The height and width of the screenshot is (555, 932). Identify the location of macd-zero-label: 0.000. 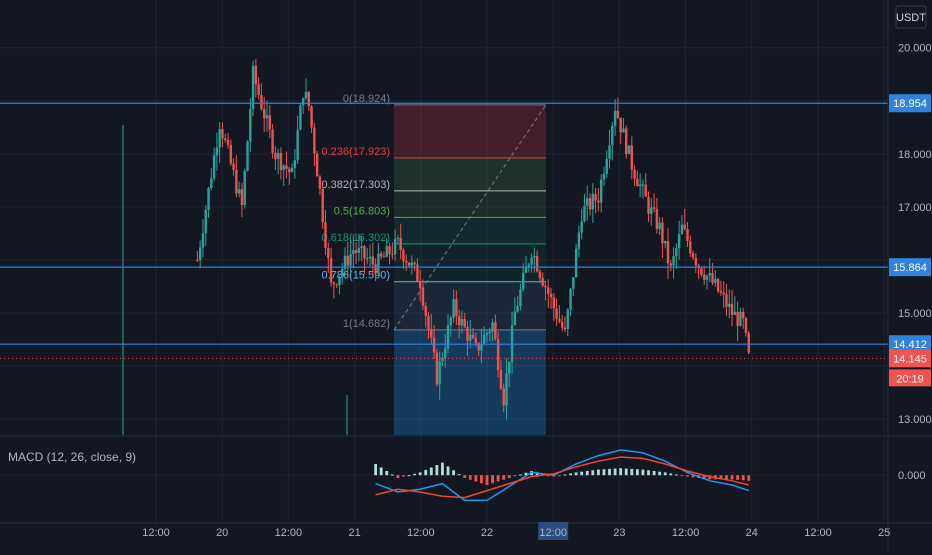
(912, 476).